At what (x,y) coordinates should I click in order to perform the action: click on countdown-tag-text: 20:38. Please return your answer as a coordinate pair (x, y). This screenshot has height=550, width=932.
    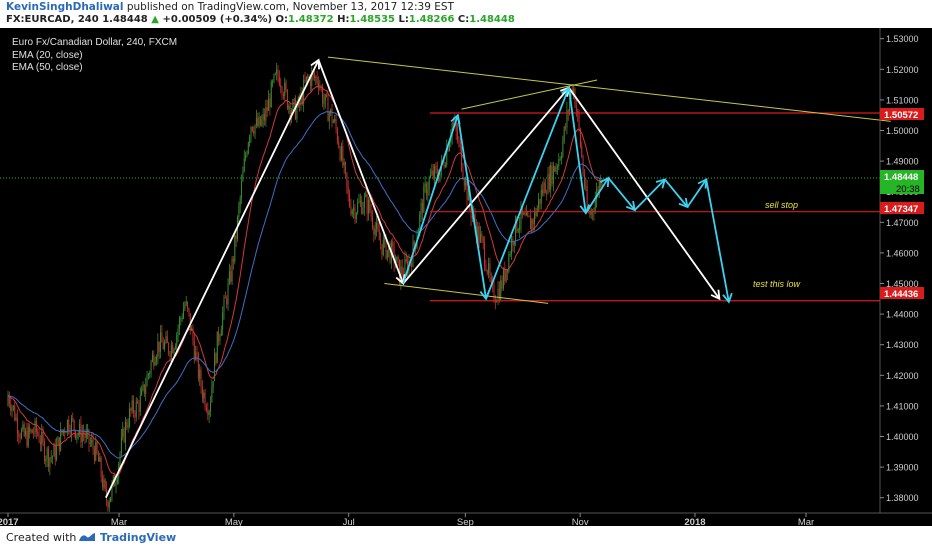
    Looking at the image, I should click on (908, 189).